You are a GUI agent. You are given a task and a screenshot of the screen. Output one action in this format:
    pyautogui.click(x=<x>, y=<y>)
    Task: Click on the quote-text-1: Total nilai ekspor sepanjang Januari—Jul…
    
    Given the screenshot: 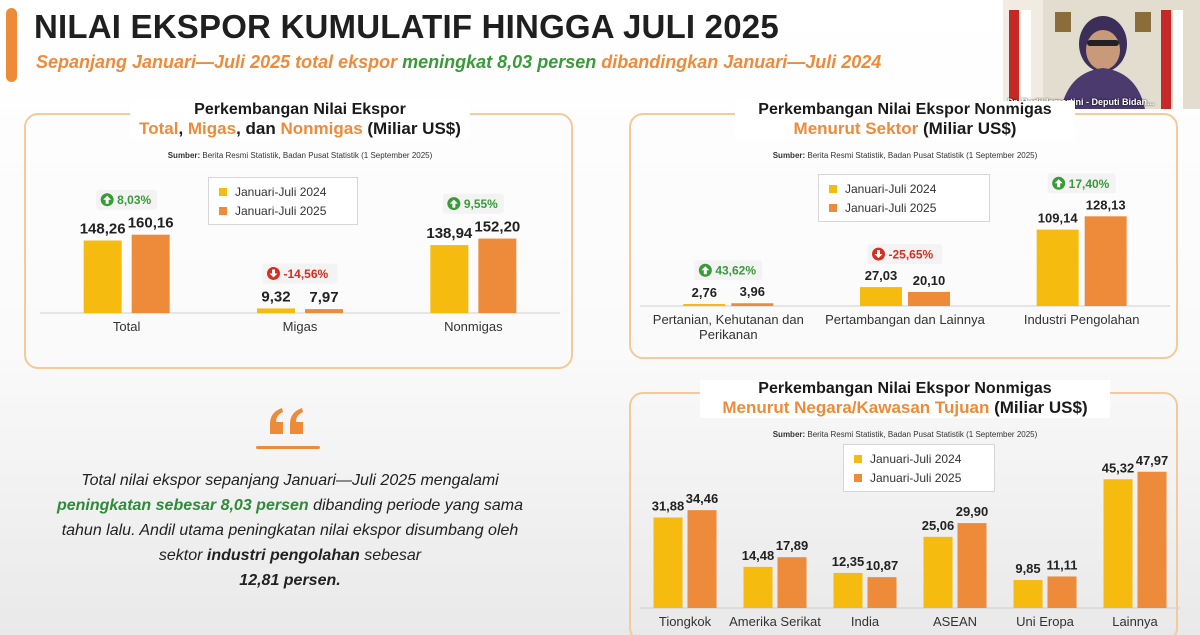 What is the action you would take?
    pyautogui.click(x=290, y=480)
    